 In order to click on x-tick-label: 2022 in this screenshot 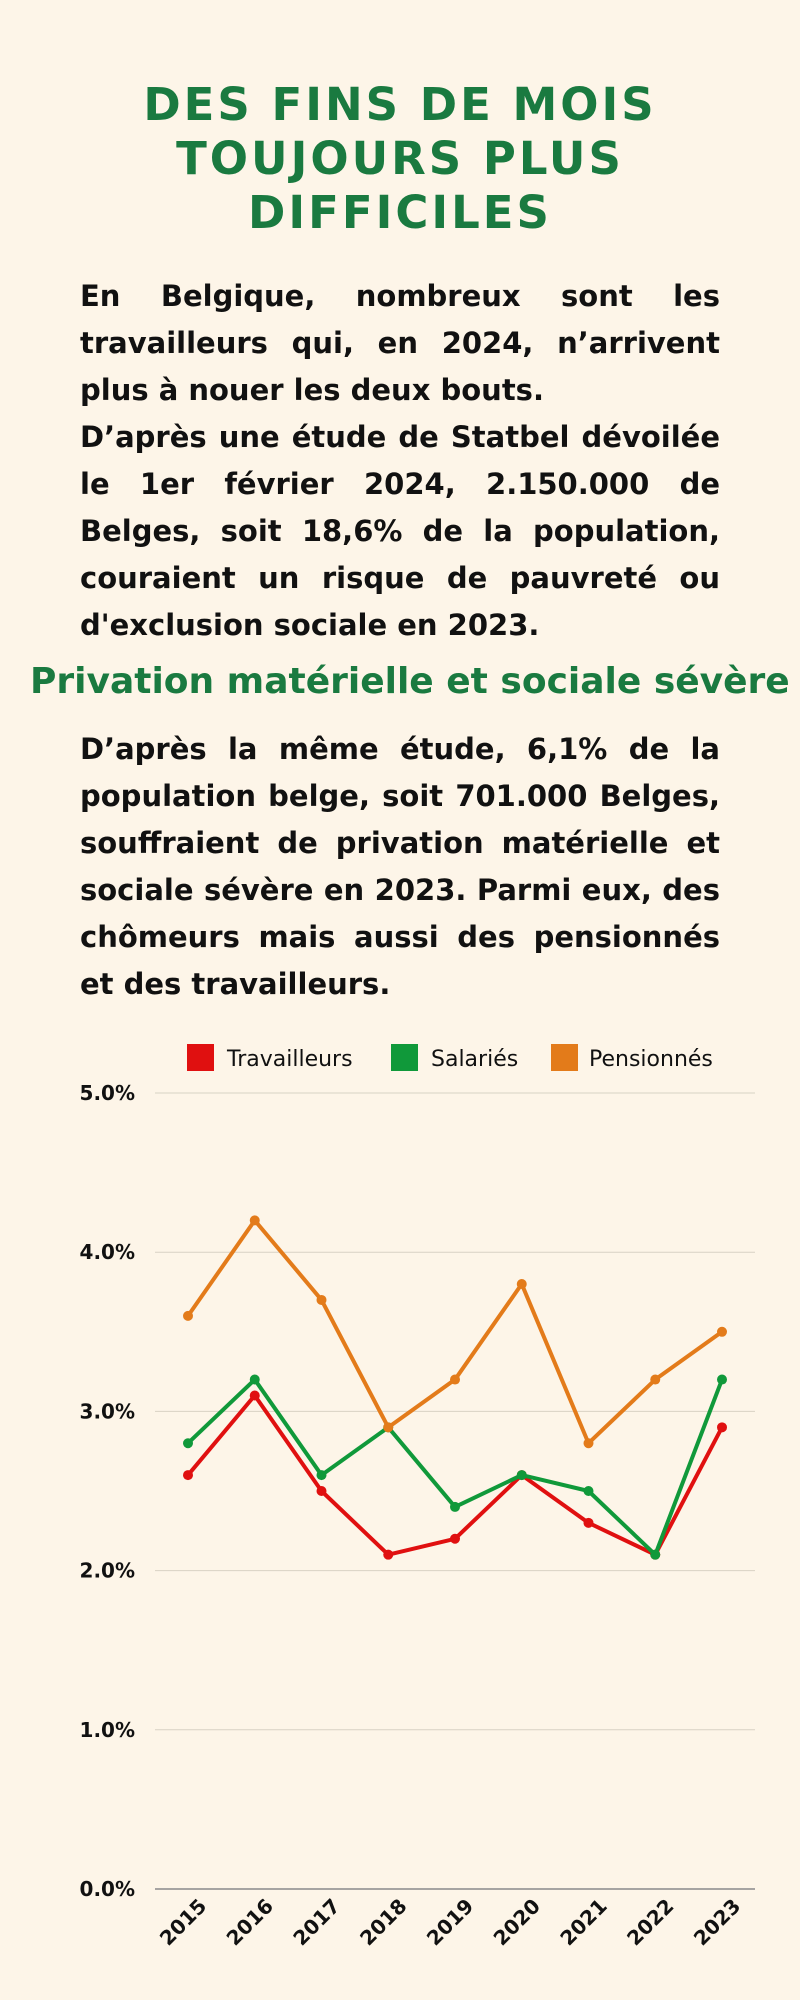, I will do `click(650, 1922)`.